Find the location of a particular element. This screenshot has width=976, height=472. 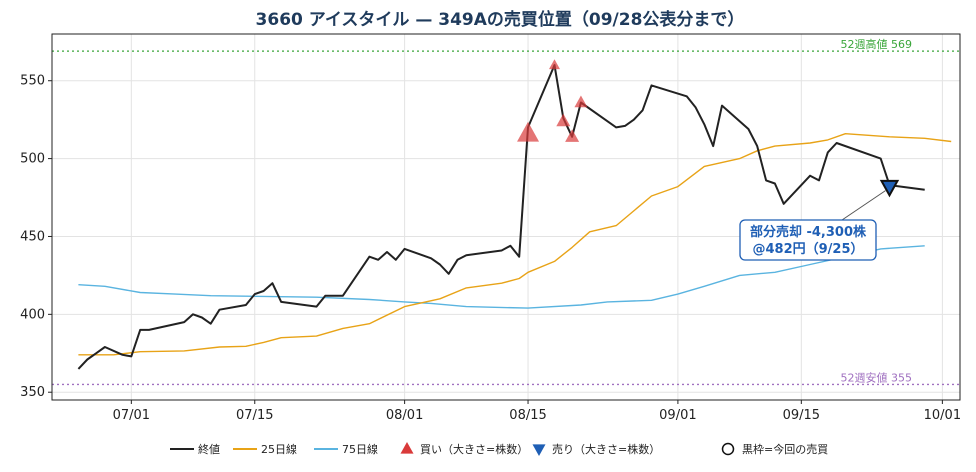

series-line-ma75 is located at coordinates (501, 277).